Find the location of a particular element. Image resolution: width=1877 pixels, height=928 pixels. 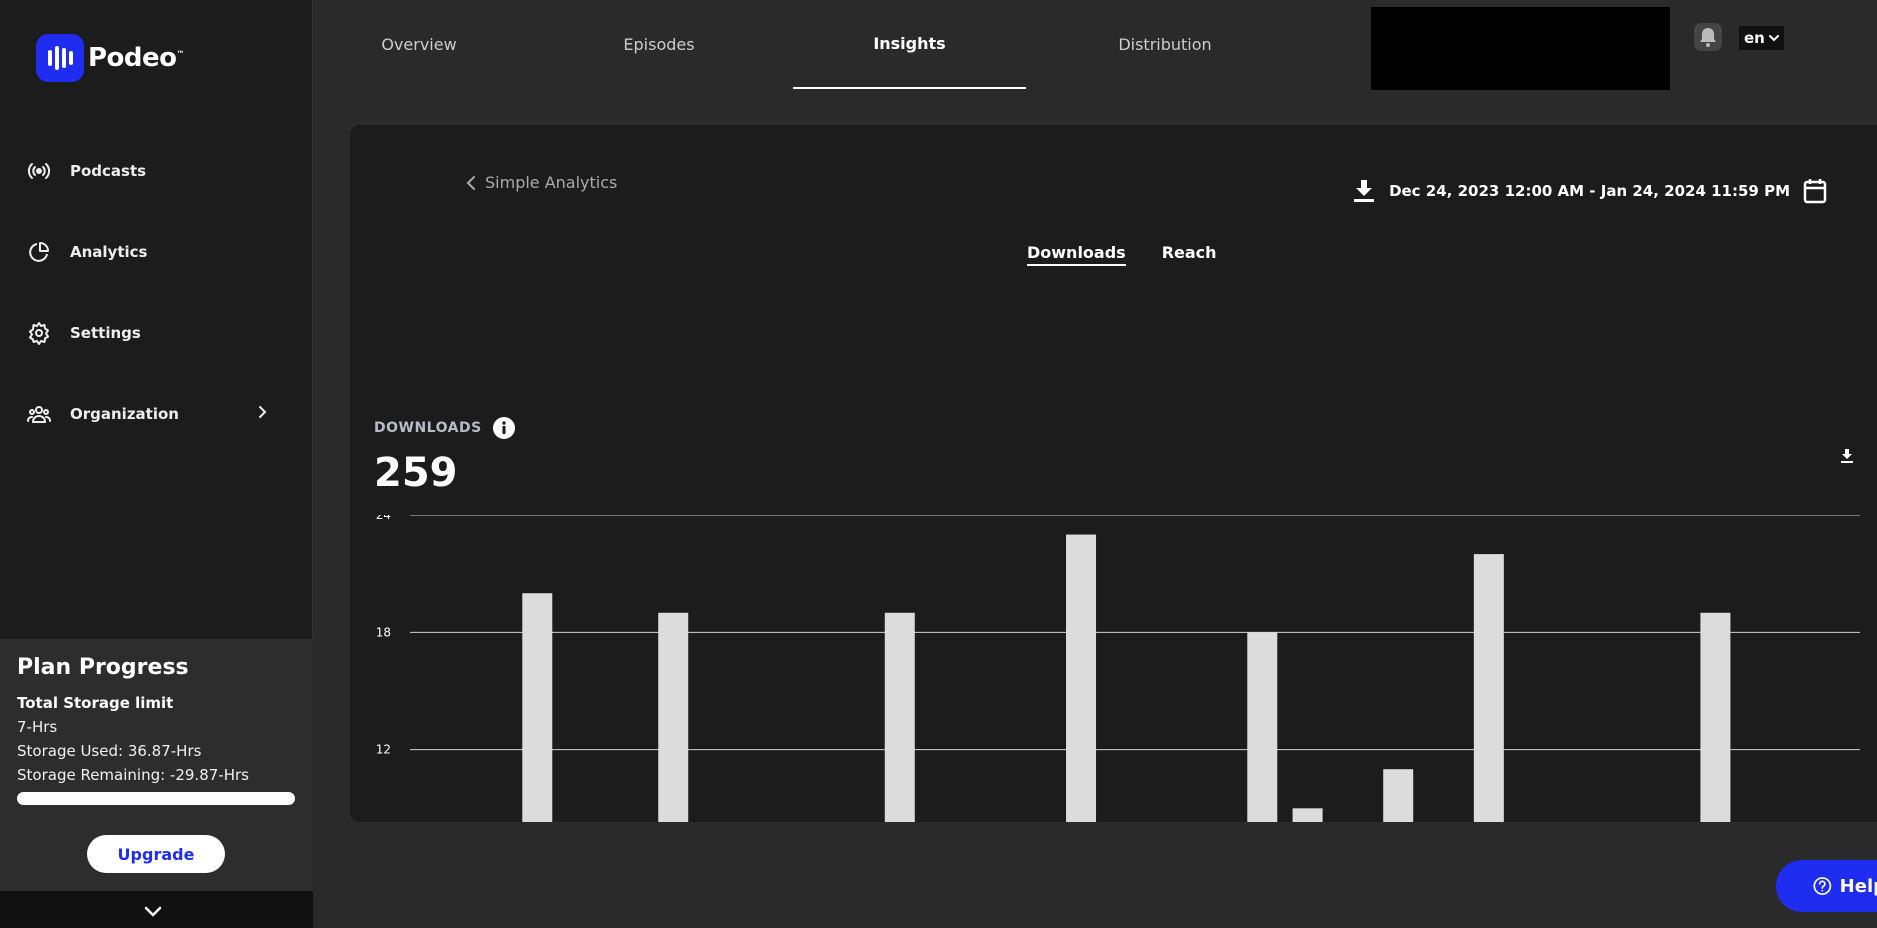

tab-downloads: Downloads is located at coordinates (1076, 254).